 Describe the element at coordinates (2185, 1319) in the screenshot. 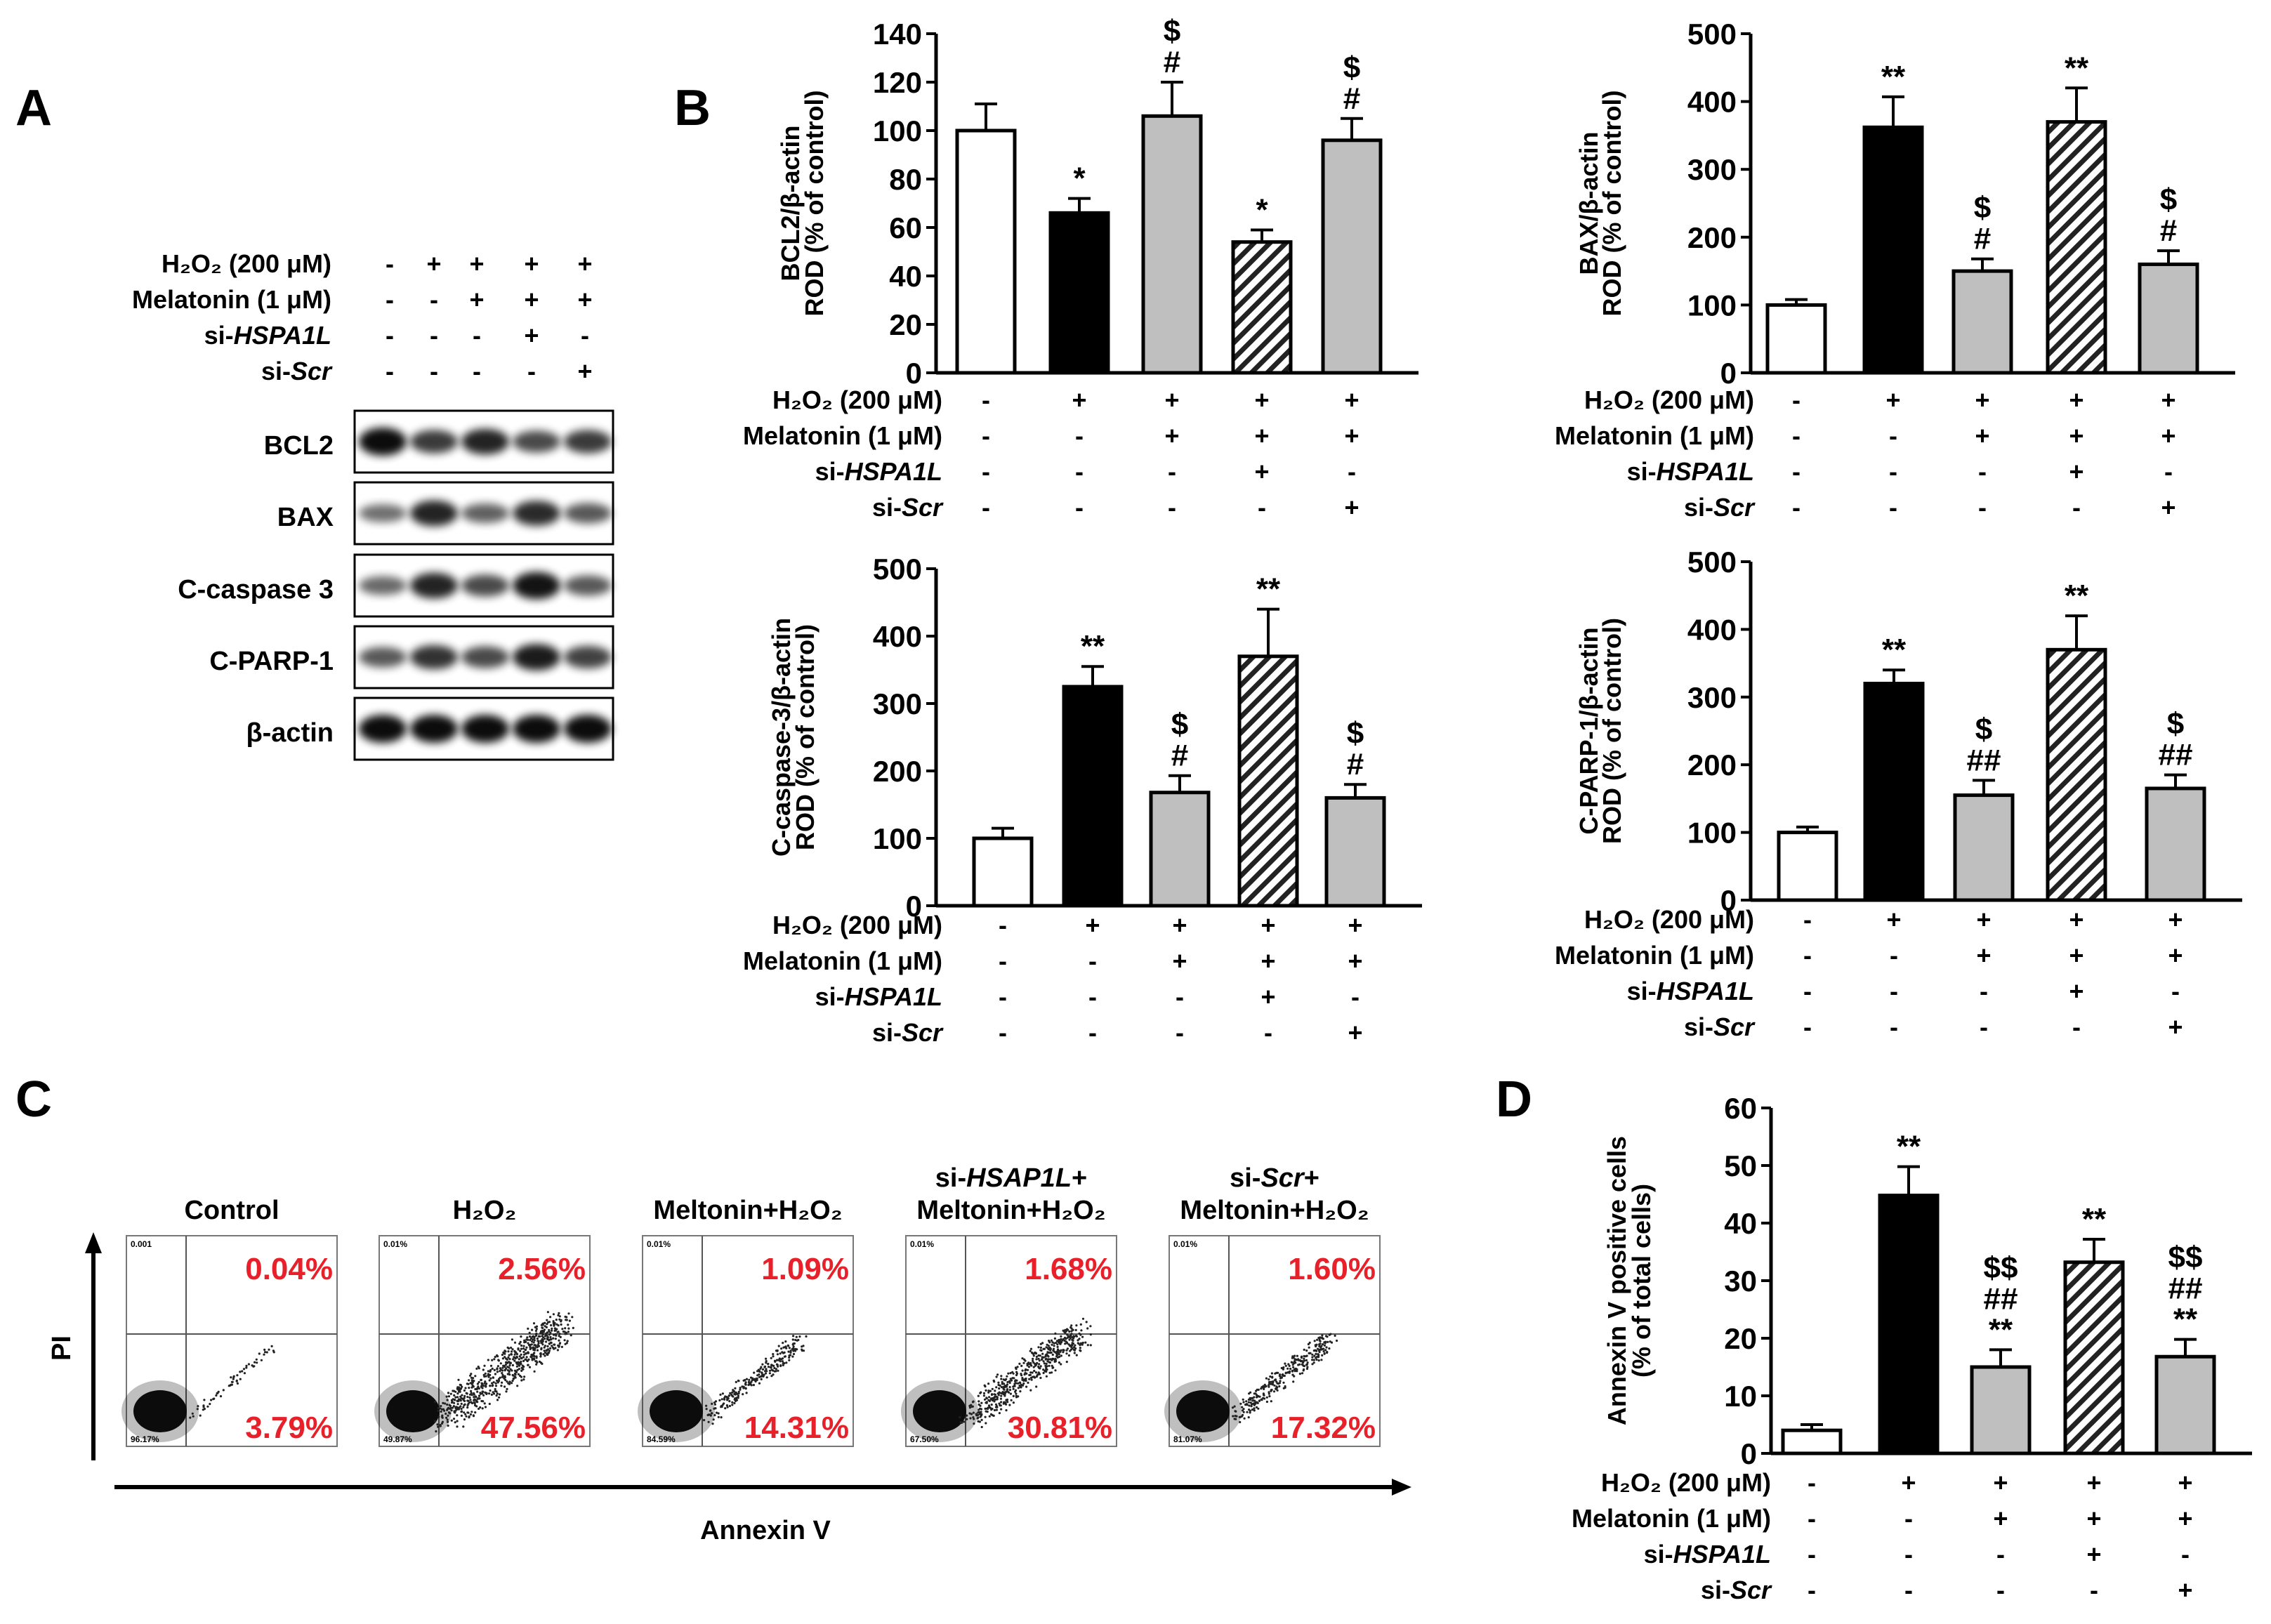

I see `annexin-sig-4-0: **` at that location.